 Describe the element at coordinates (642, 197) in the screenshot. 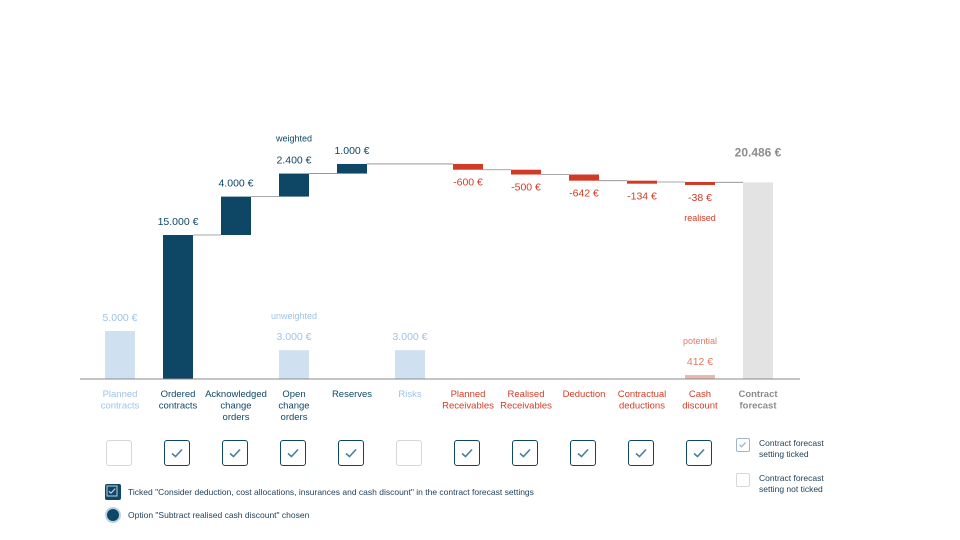

I see `value-label-contractual-deductions: -134 €` at that location.